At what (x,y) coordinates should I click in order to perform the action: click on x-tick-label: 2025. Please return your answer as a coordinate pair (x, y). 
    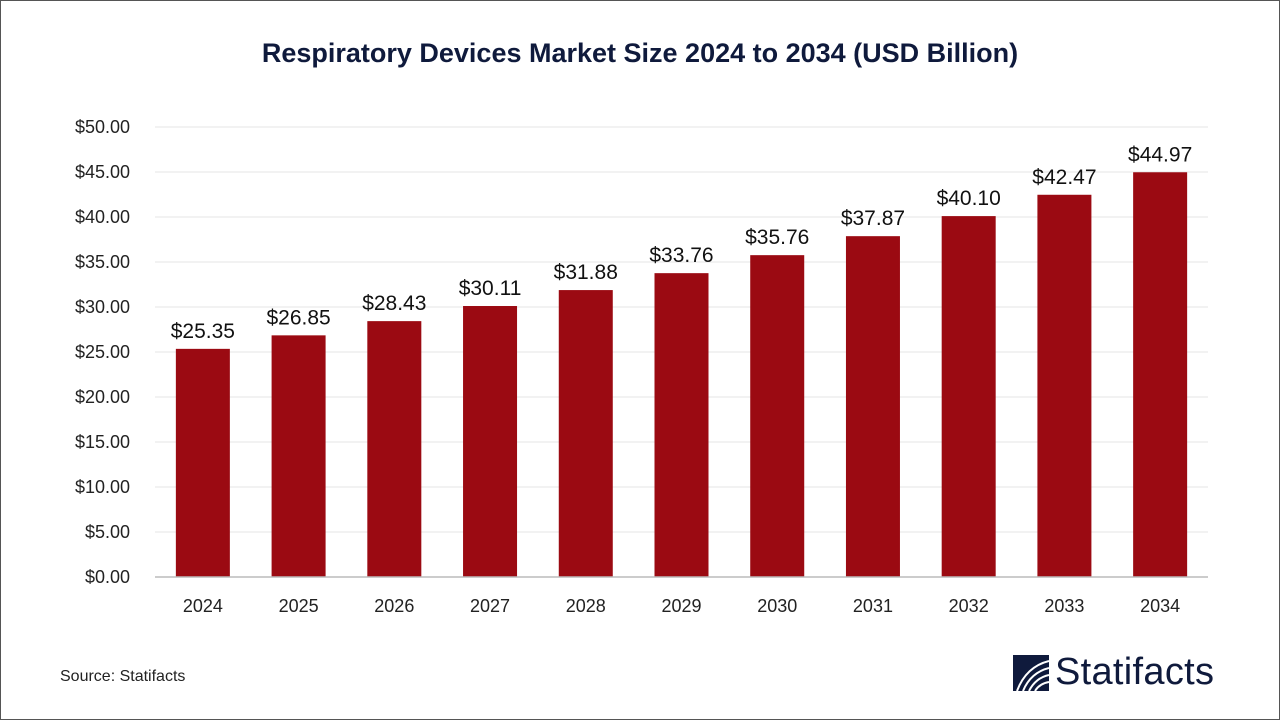
    Looking at the image, I should click on (299, 606).